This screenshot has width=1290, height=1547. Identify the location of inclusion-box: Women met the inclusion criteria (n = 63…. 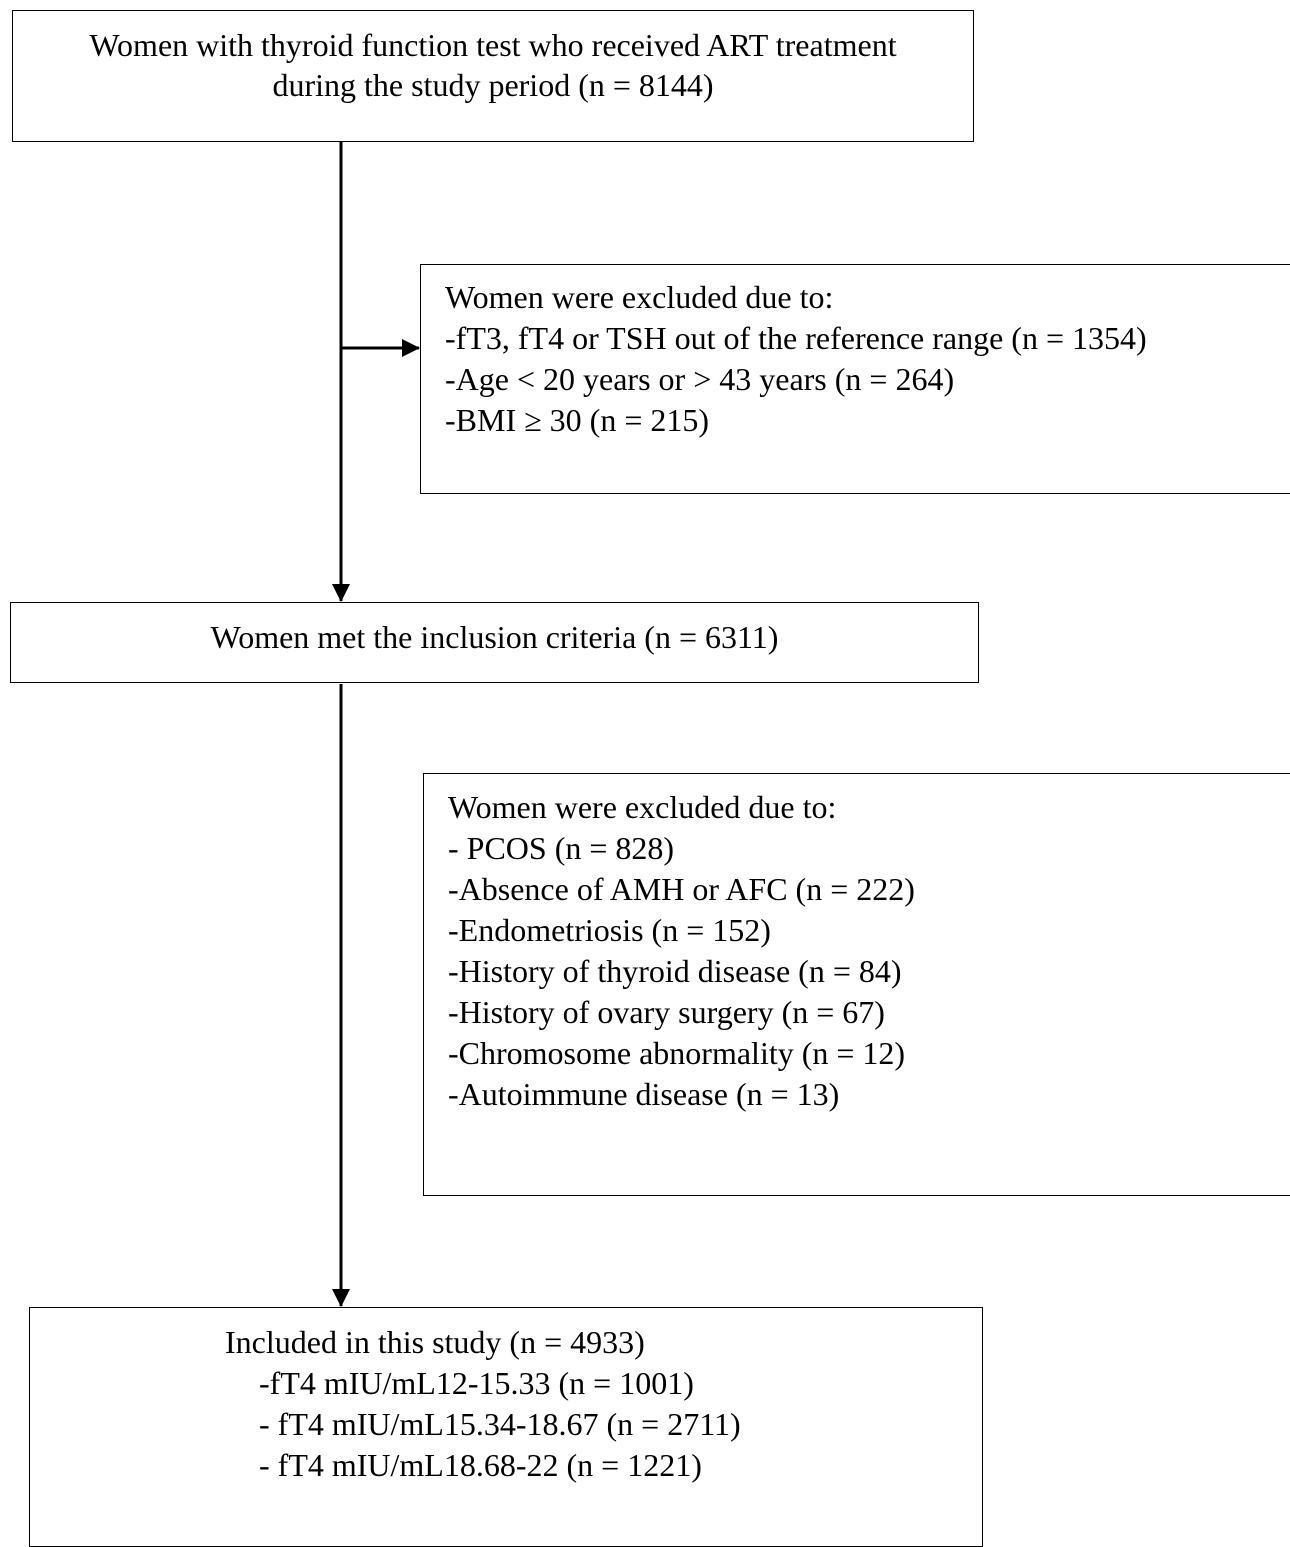
(494, 642).